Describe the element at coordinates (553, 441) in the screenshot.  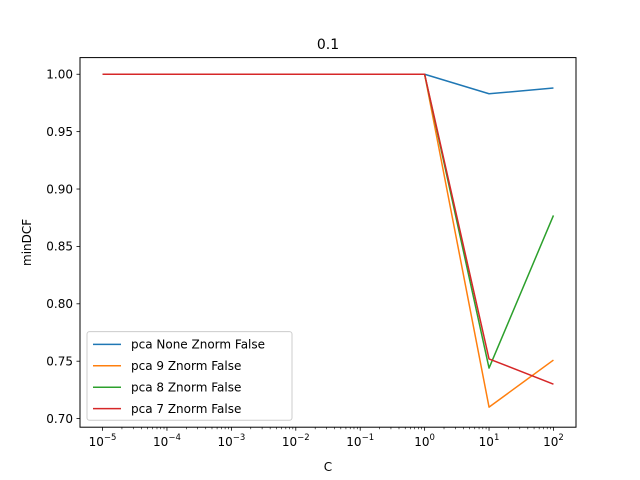
I see `x-tick-label: 10²` at that location.